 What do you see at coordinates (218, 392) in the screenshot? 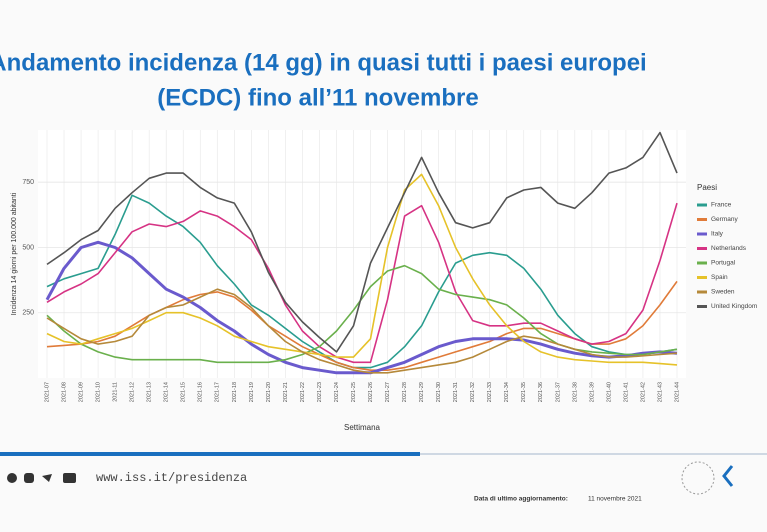
I see `x-tick-label: 2021-17` at bounding box center [218, 392].